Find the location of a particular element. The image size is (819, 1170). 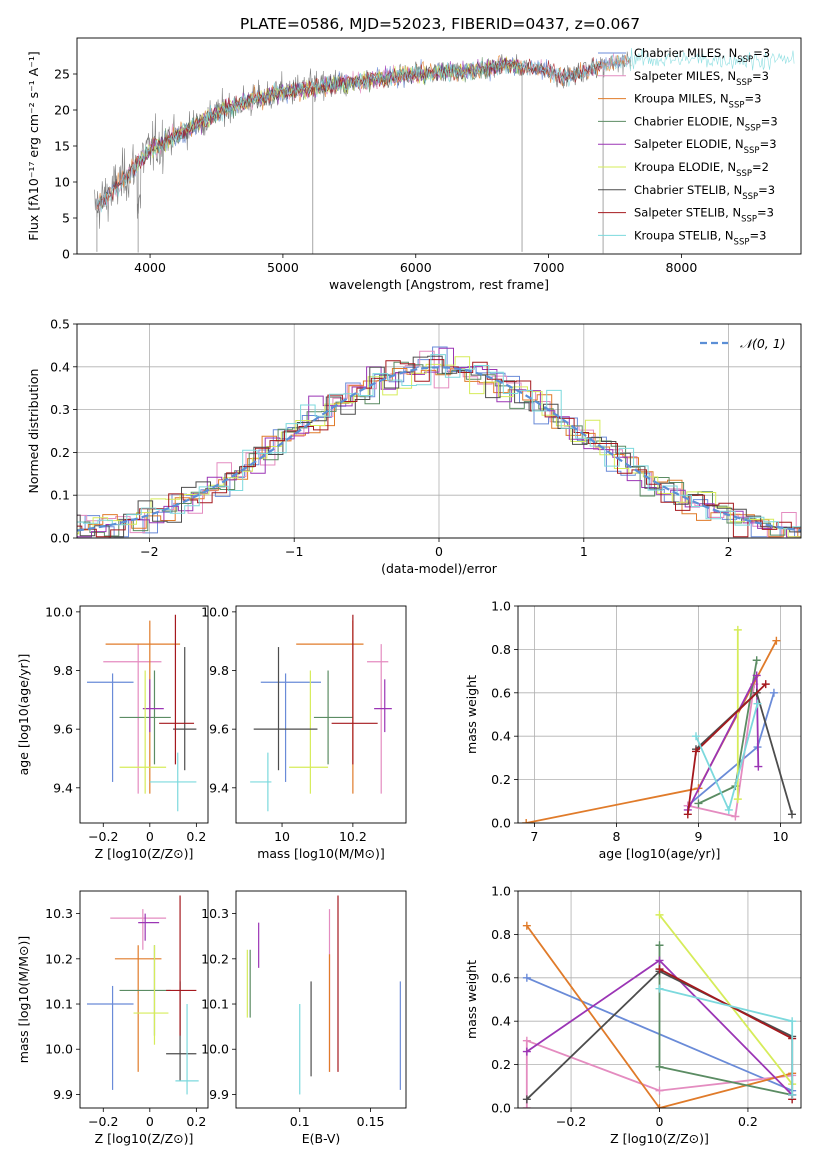

age_weight-ytick-label: 0.2 is located at coordinates (501, 779).